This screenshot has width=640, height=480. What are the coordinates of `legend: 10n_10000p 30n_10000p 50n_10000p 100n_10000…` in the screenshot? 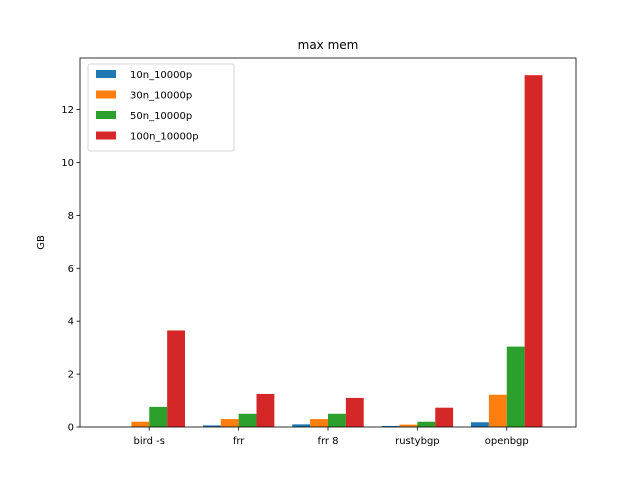 It's located at (161, 107).